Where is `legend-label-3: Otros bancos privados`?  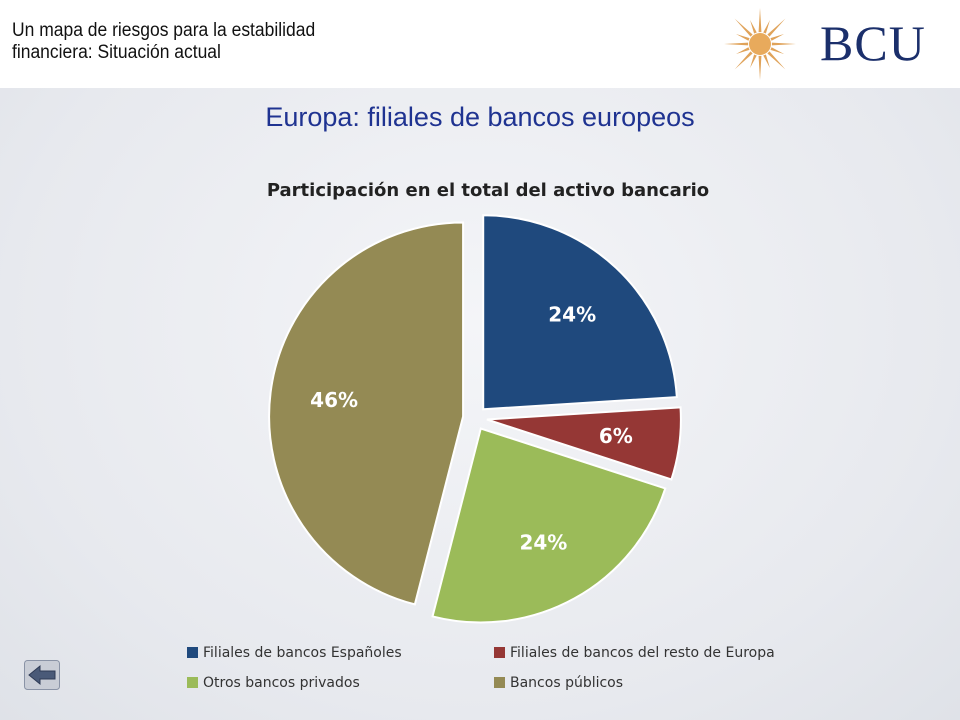
legend-label-3: Otros bancos privados is located at coordinates (281, 683).